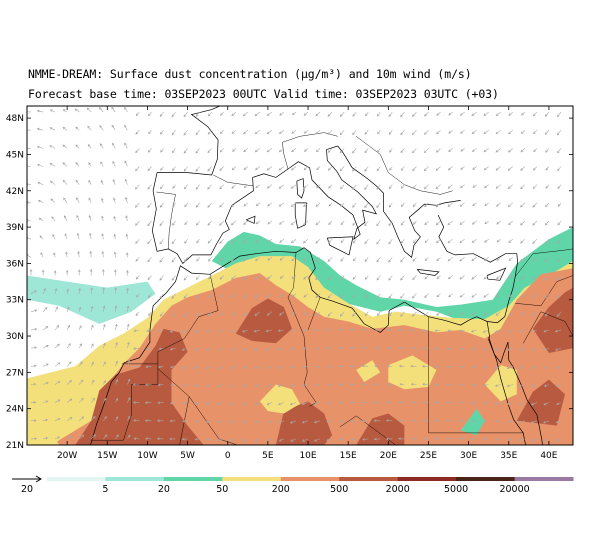 This screenshot has height=550, width=600. What do you see at coordinates (399, 201) in the screenshot?
I see `coast-balkans` at bounding box center [399, 201].